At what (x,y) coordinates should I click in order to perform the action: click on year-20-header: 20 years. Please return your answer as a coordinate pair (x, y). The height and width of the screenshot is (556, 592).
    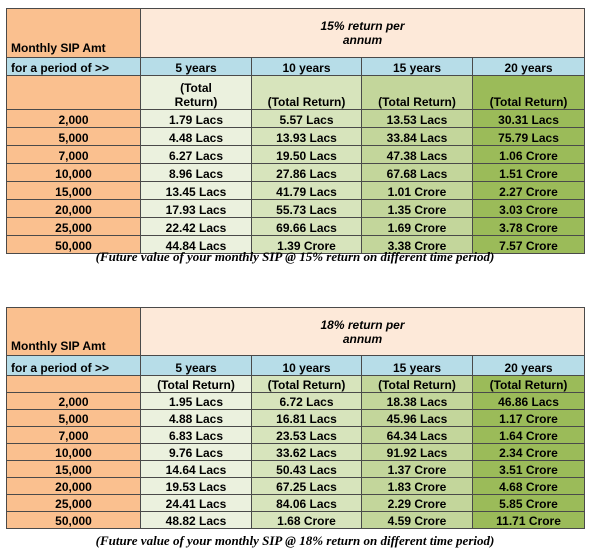
    Looking at the image, I should click on (528, 66).